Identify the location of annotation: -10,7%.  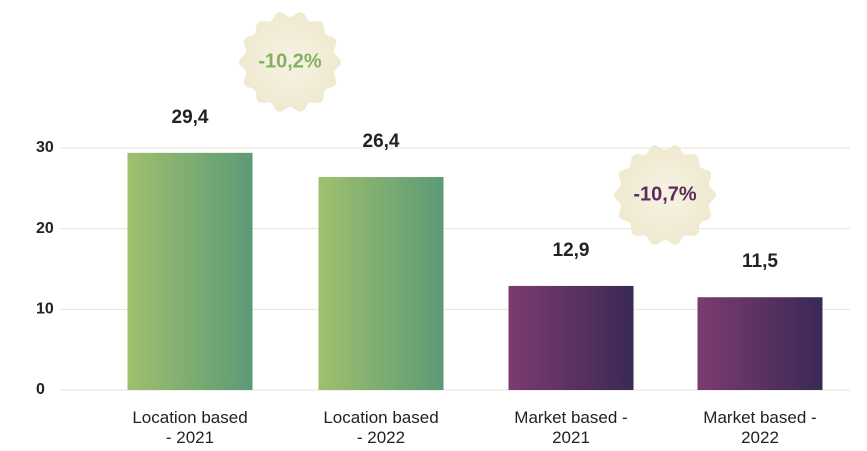
(665, 194).